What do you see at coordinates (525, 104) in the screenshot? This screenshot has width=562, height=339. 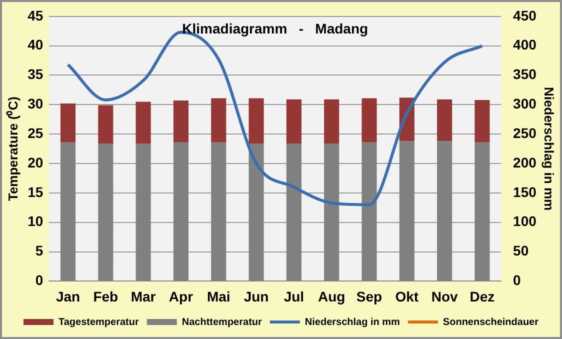 I see `y2-tick-label: 300` at bounding box center [525, 104].